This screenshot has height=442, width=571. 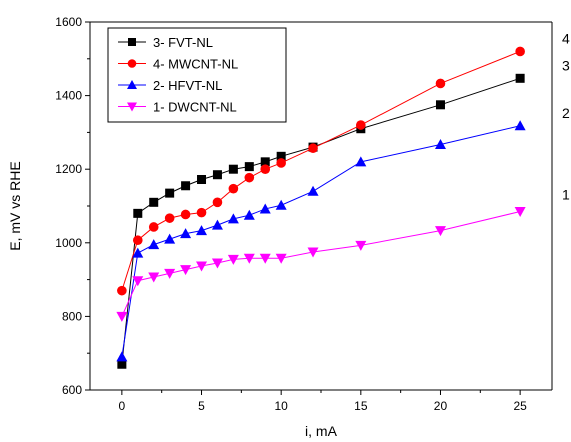 What do you see at coordinates (195, 64) in the screenshot?
I see `legend-label: 4- MWCNT-NL` at bounding box center [195, 64].